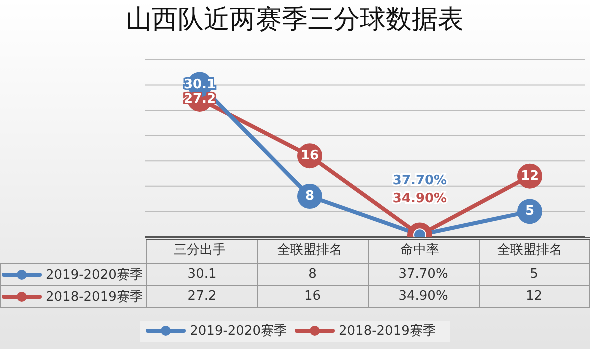 The width and height of the screenshot is (590, 349). Describe the element at coordinates (387, 331) in the screenshot. I see `text: 2018-2019赛季` at that location.